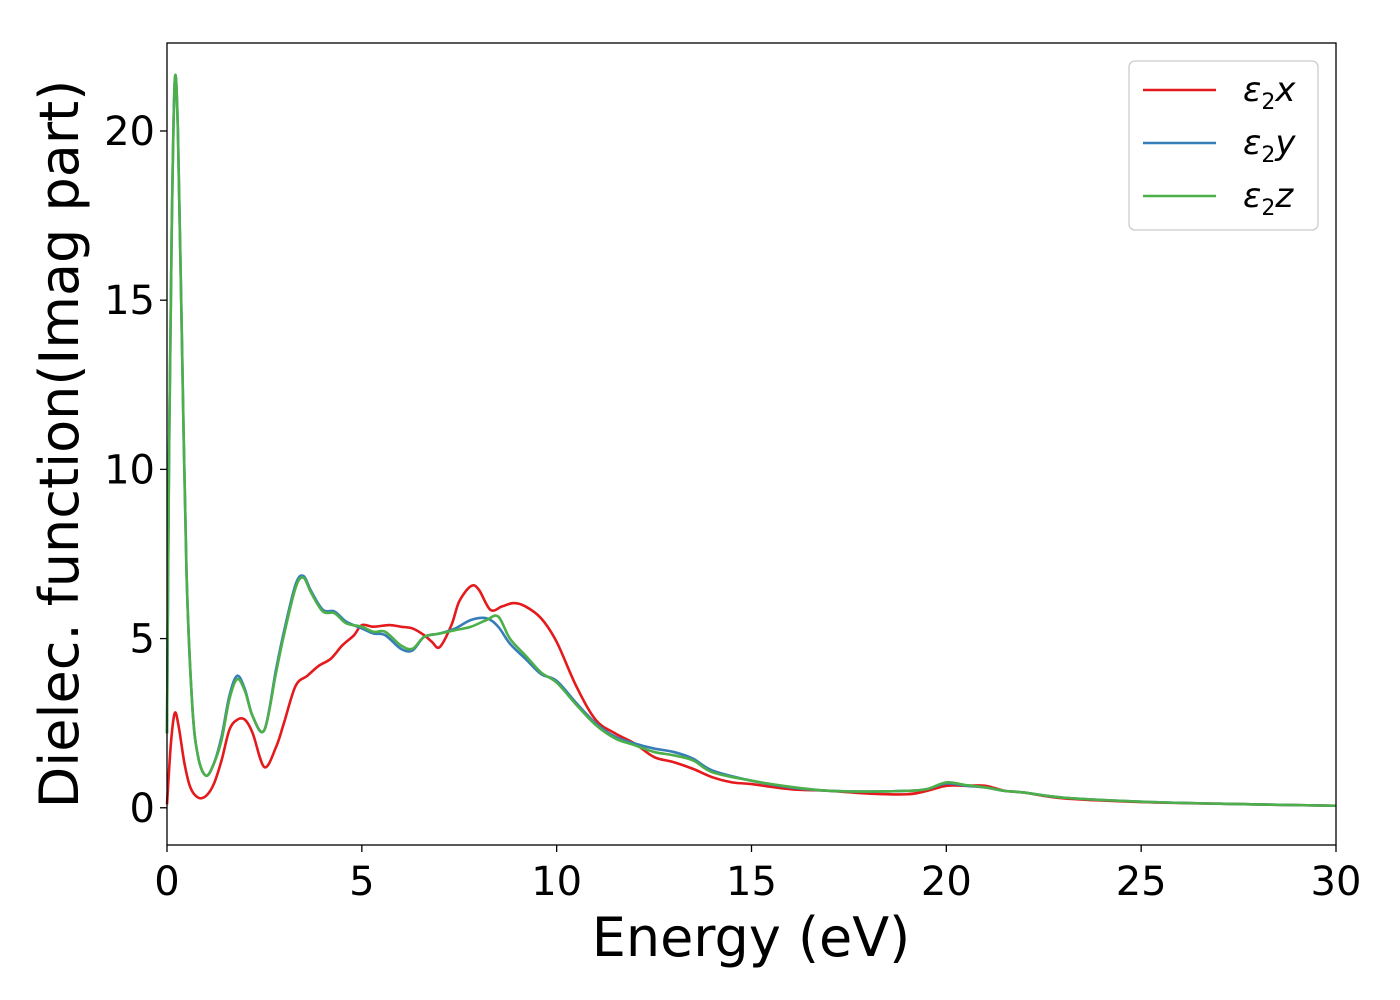 The image size is (1400, 1000). What do you see at coordinates (1269, 92) in the screenshot?
I see `legend-label-x: ε2x` at bounding box center [1269, 92].